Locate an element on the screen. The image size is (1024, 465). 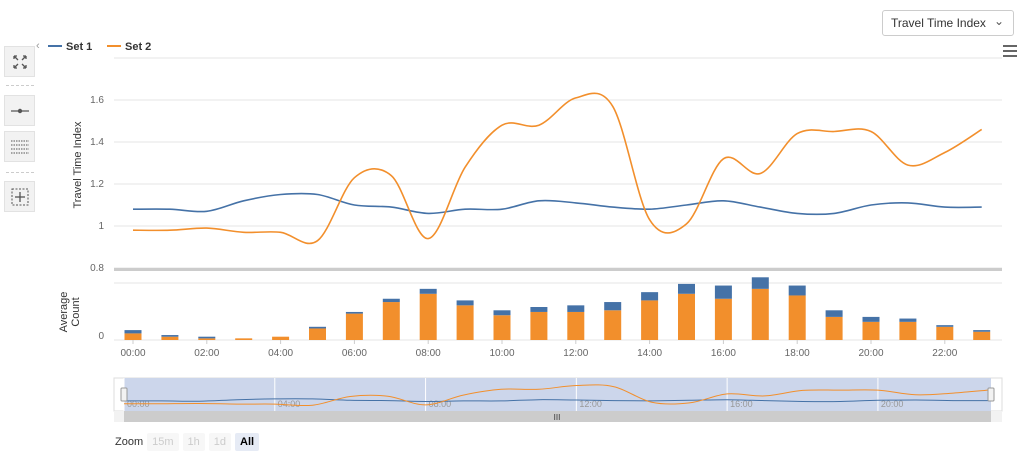
bar-chart-y-axis-label-line2: Count is located at coordinates (76, 311).